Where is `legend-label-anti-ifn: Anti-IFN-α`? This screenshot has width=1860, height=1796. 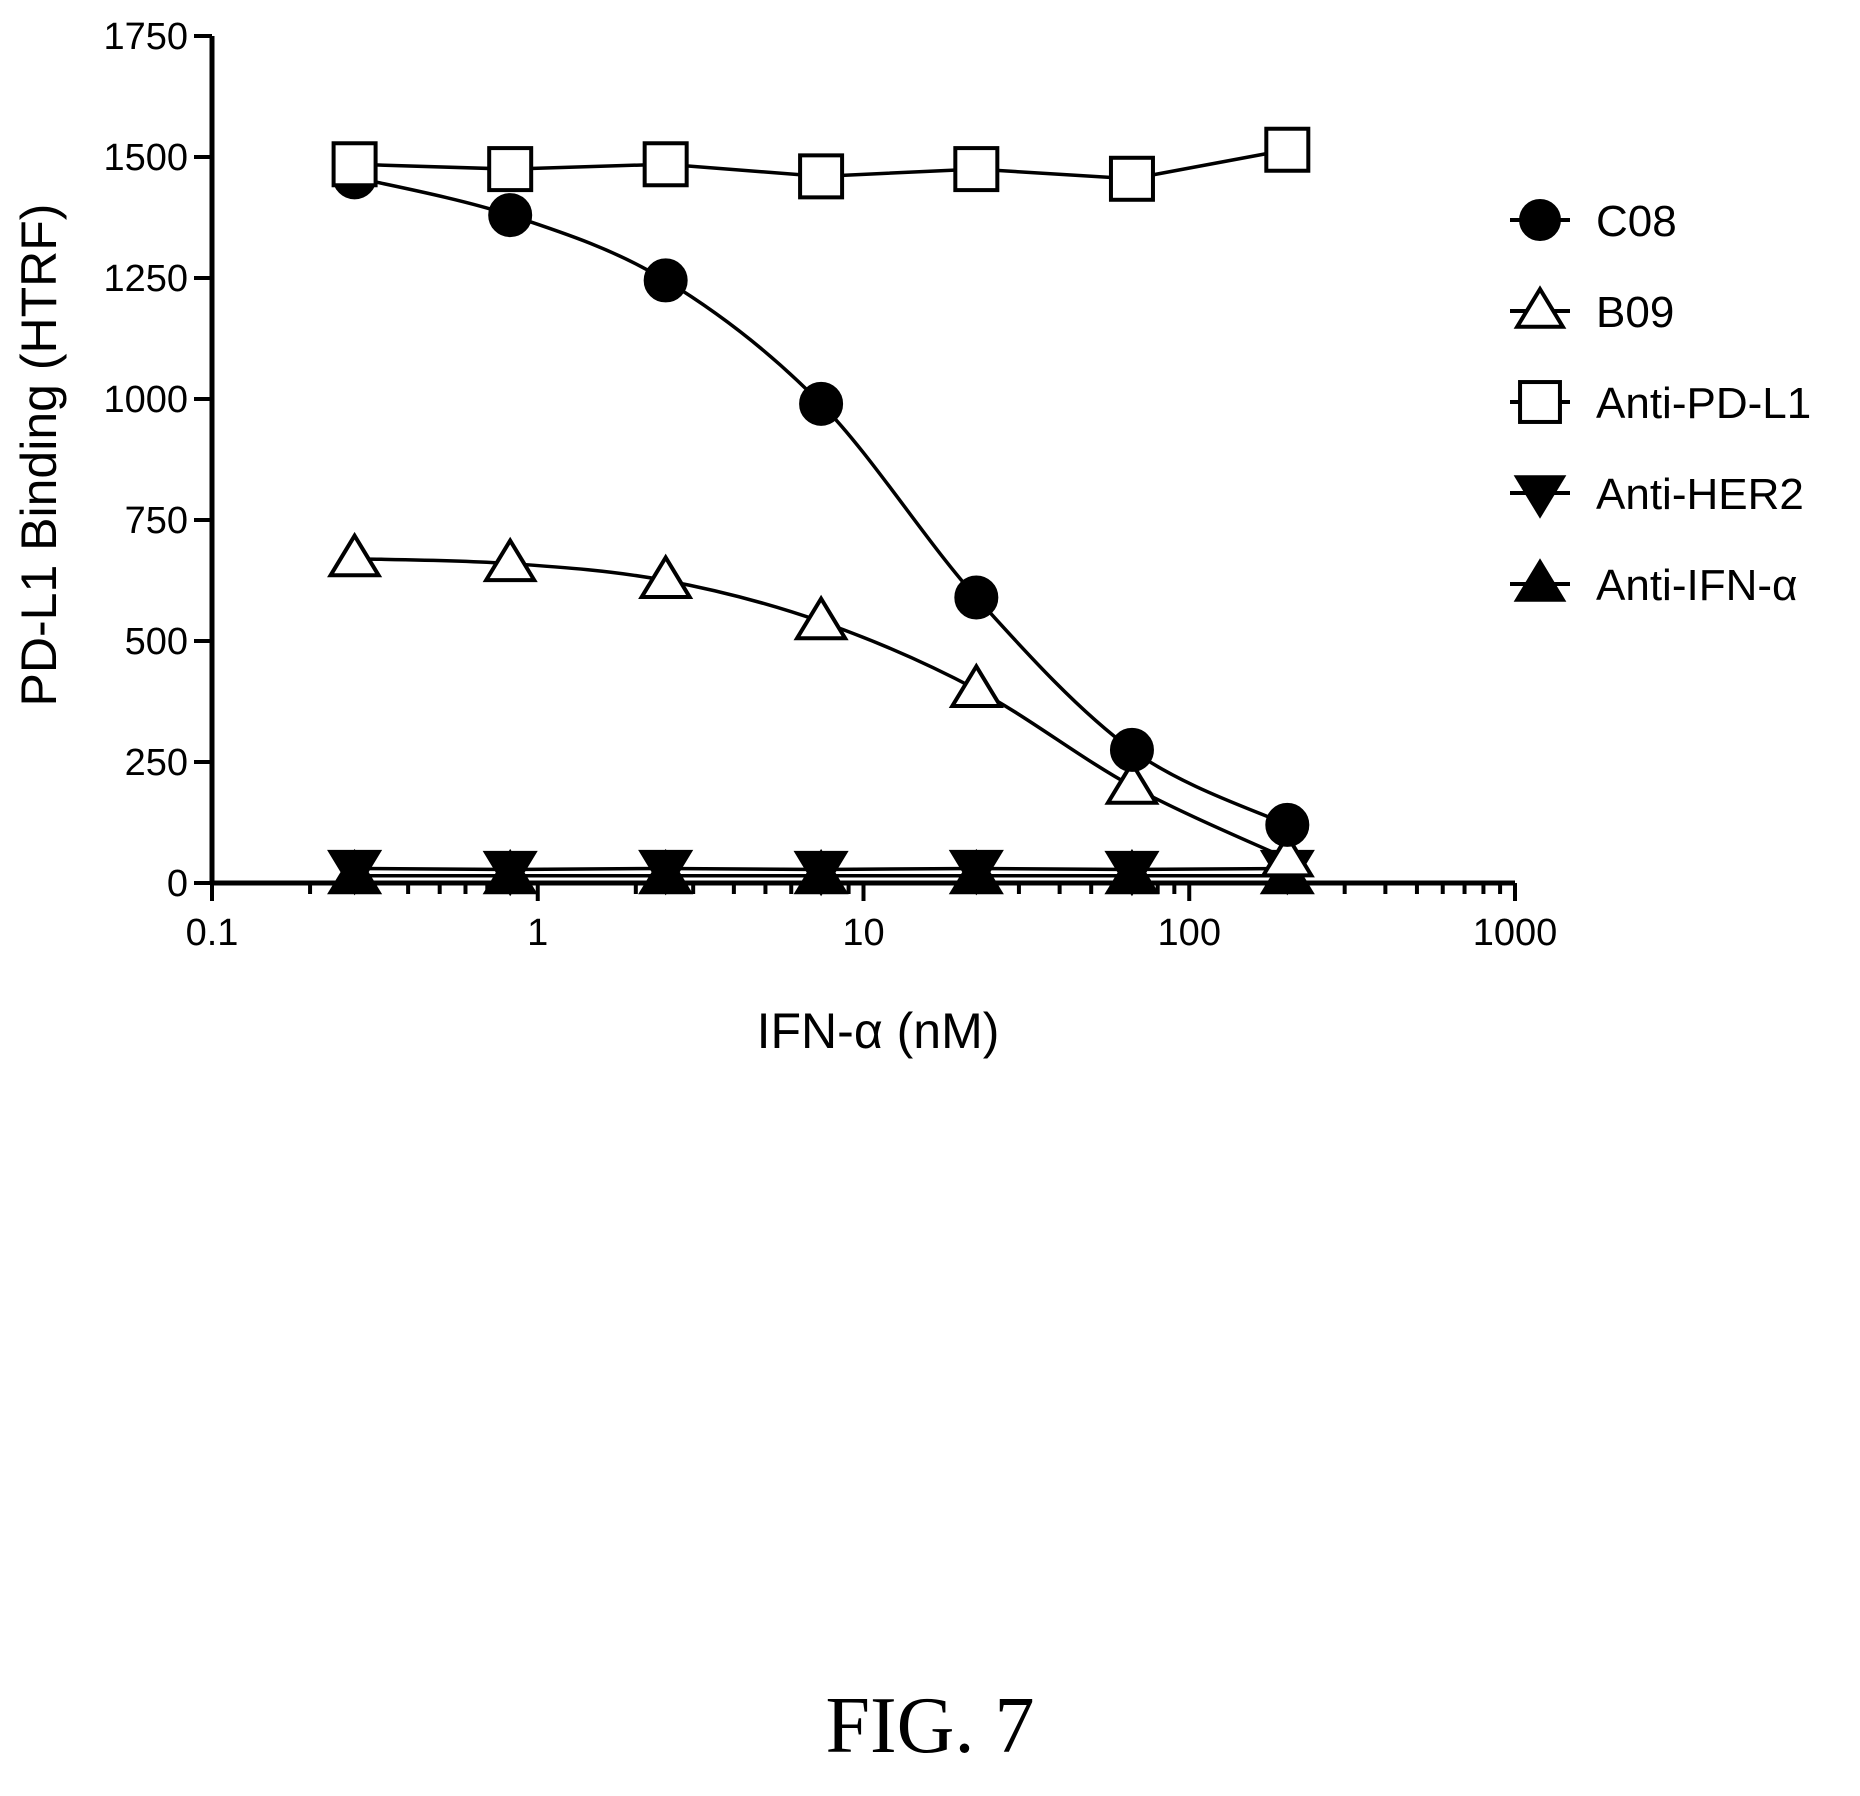
legend-label-anti-ifn: Anti-IFN-α is located at coordinates (1696, 585).